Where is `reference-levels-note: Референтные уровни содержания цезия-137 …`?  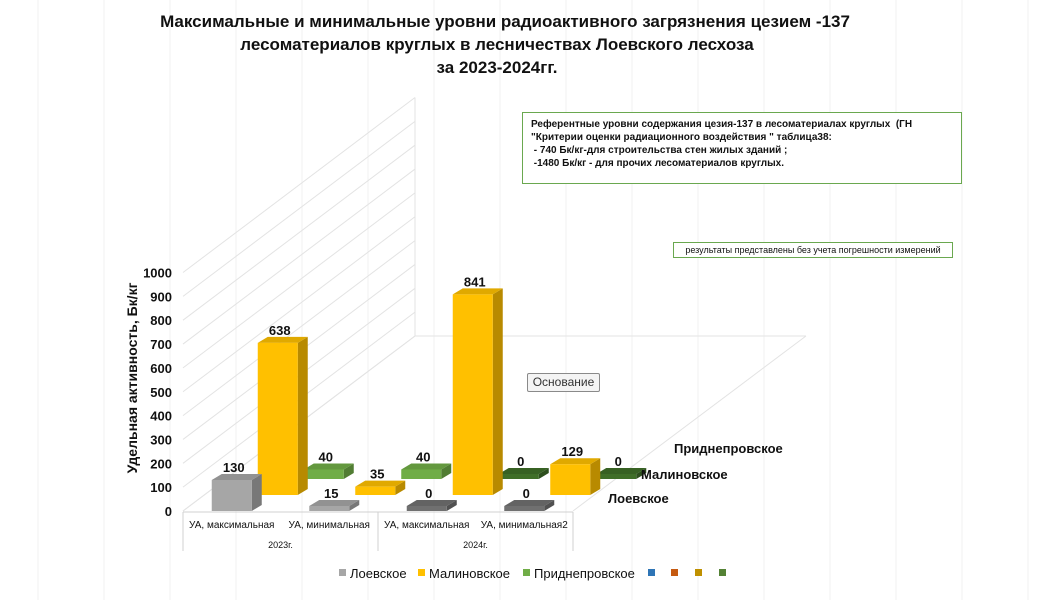
reference-levels-note: Референтные уровни содержания цезия-137 … is located at coordinates (742, 148).